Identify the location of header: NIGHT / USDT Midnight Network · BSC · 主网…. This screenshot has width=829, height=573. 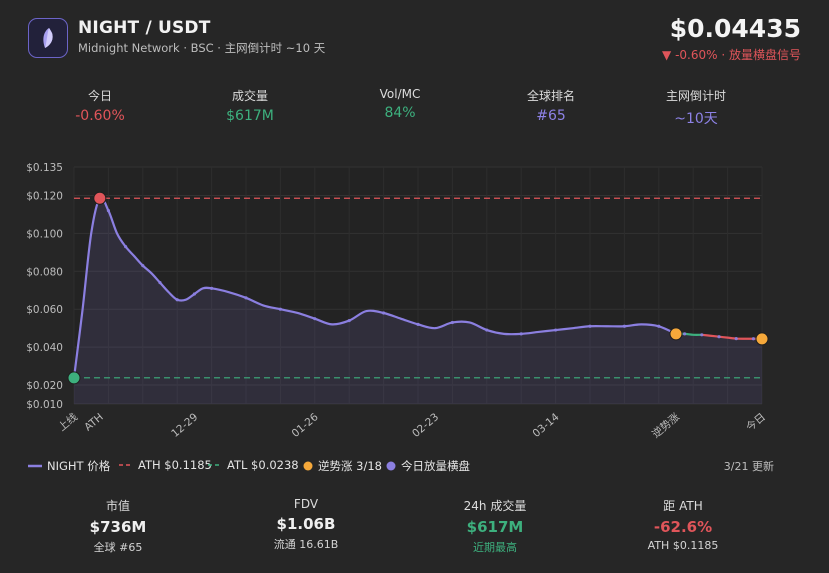
(414, 39).